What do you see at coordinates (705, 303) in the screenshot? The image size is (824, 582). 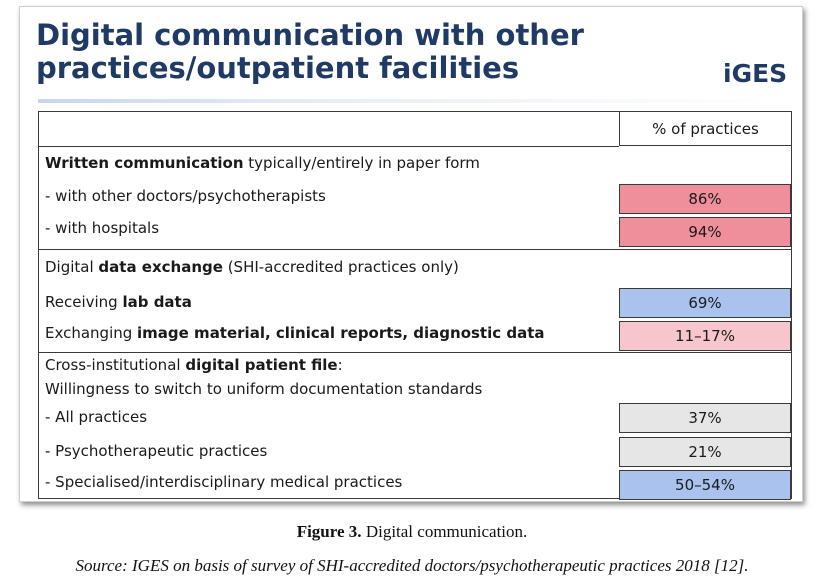 I see `row-value-lab-data: 69%` at bounding box center [705, 303].